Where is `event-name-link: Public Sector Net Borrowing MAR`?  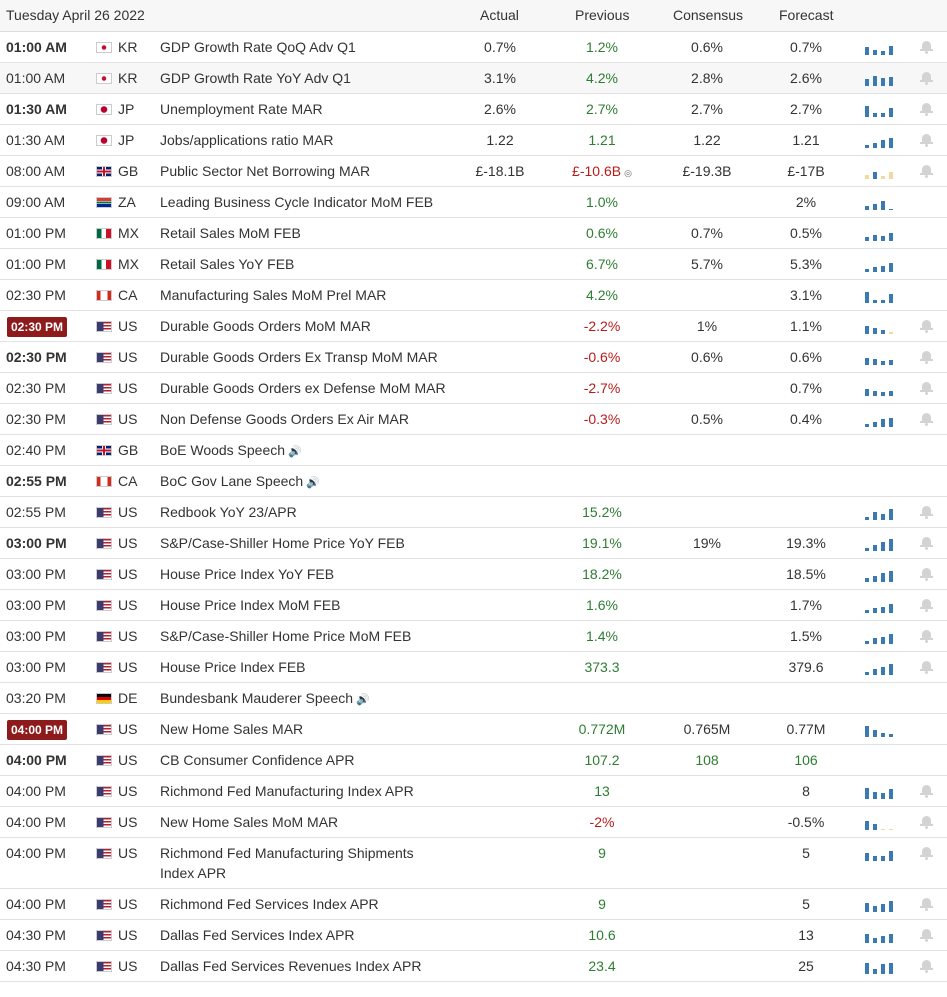
event-name-link: Public Sector Net Borrowing MAR is located at coordinates (305, 171).